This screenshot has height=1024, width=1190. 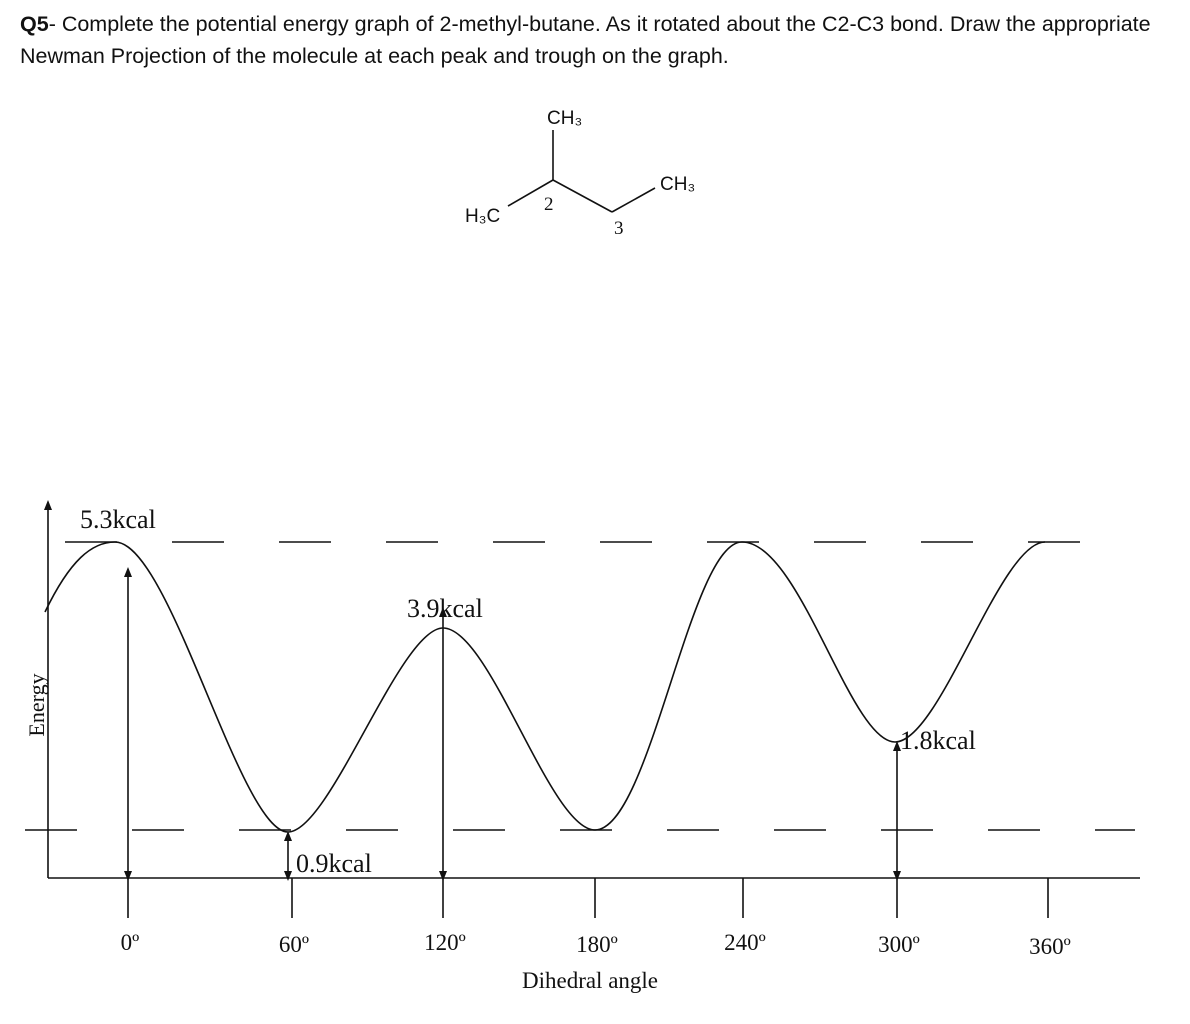 What do you see at coordinates (938, 740) in the screenshot?
I see `energy-label: 1.8kcal` at bounding box center [938, 740].